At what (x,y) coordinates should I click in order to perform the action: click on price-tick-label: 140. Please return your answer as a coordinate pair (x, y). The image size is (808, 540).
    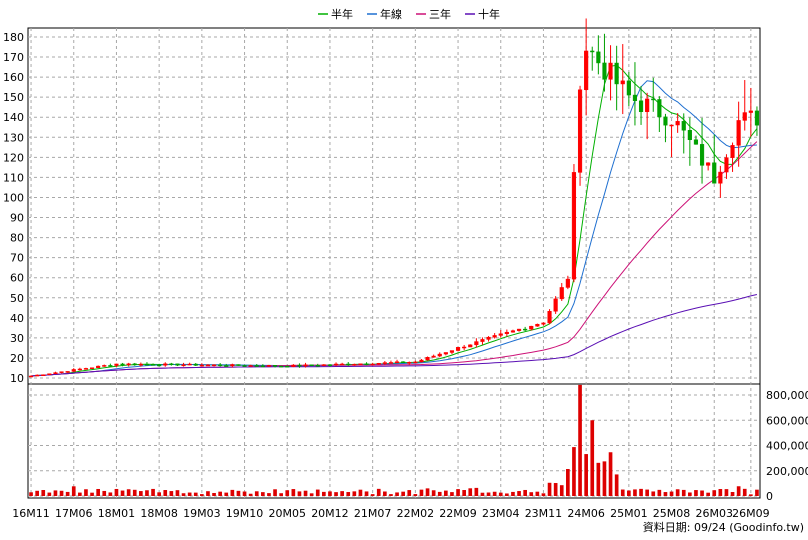
    Looking at the image, I should click on (13, 117).